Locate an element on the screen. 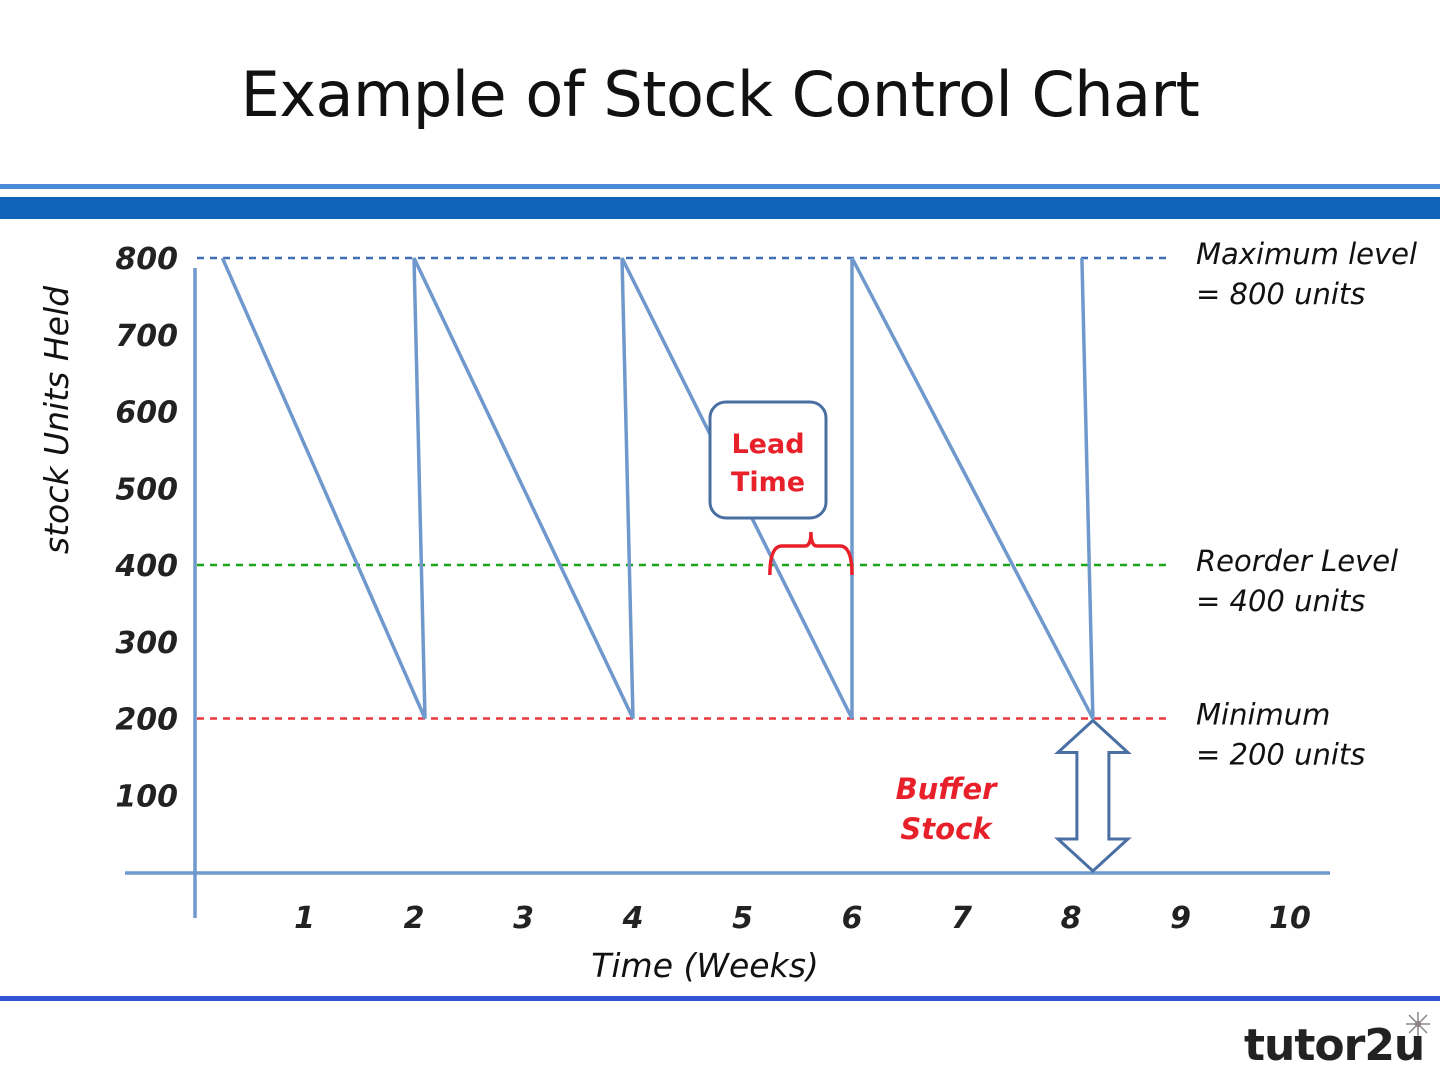 This screenshot has height=1080, width=1440. x-tick-labels: 1 2 3 4 5 6 7 8 9 10 is located at coordinates (802, 918).